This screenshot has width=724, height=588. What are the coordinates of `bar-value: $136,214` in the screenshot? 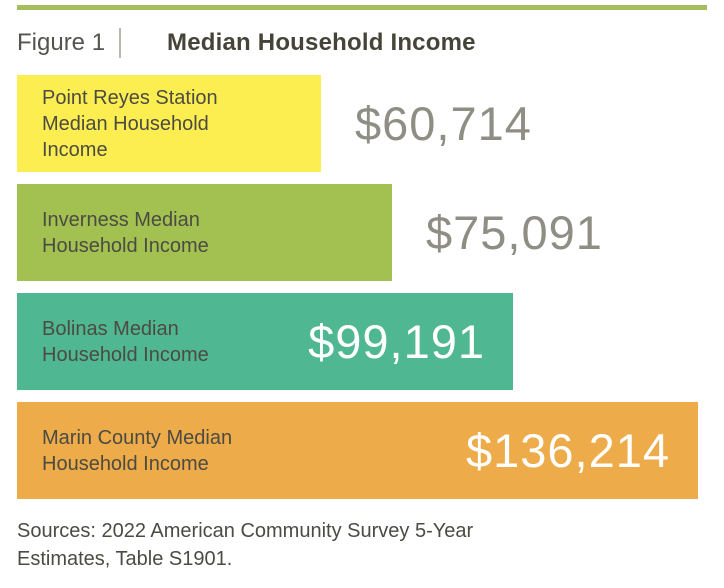 It's located at (567, 450).